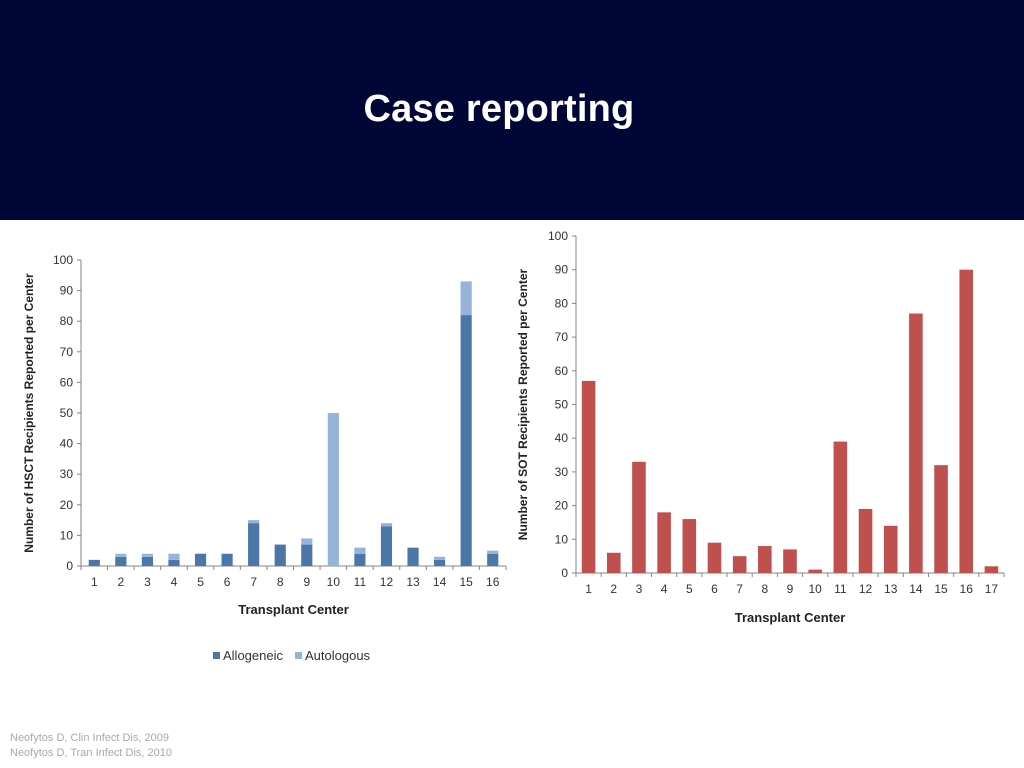 The image size is (1024, 768). I want to click on sot-x-tick-label: 16, so click(967, 589).